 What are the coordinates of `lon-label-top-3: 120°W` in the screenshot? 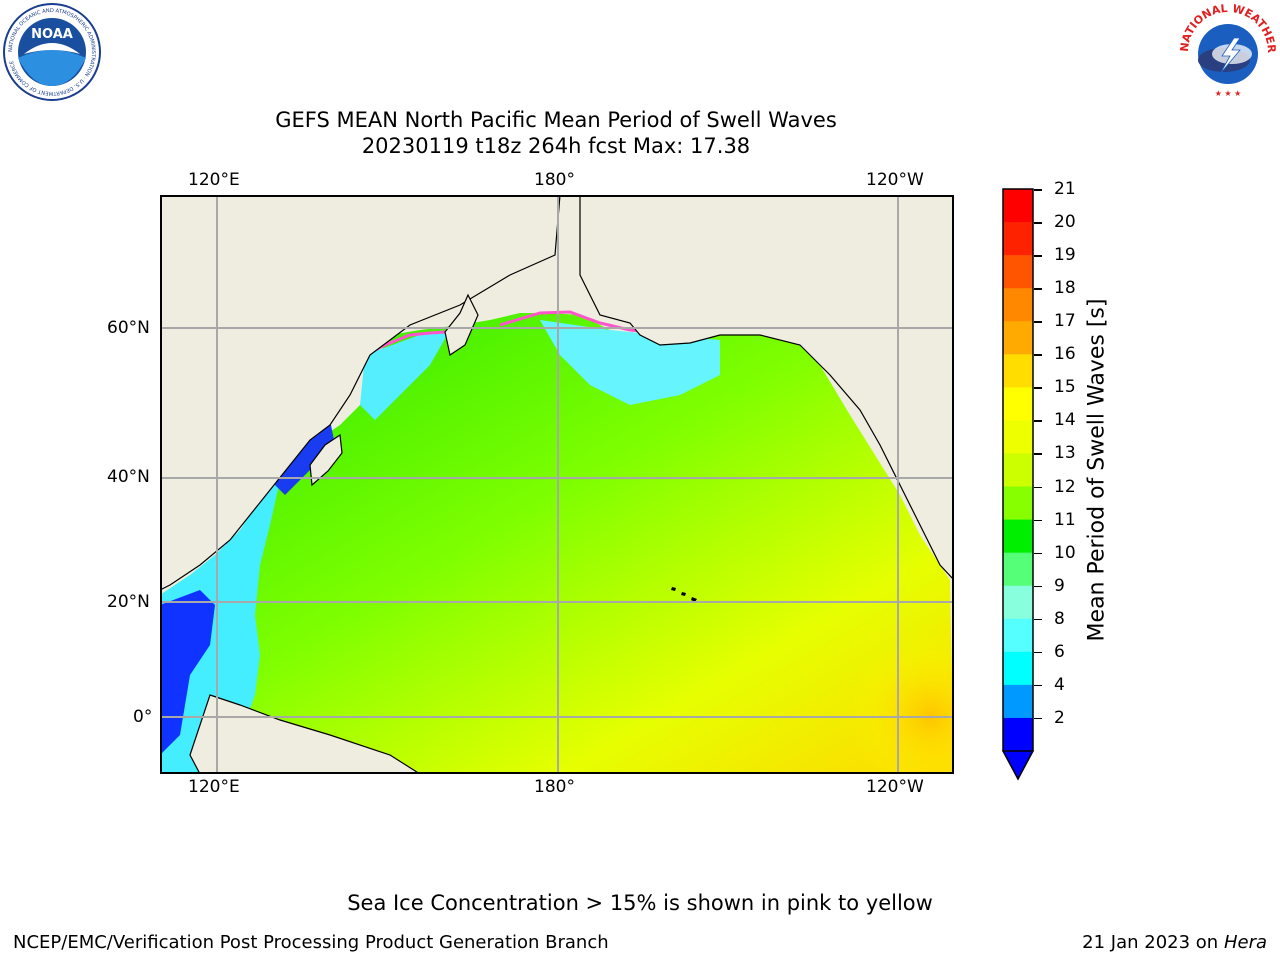 It's located at (895, 180).